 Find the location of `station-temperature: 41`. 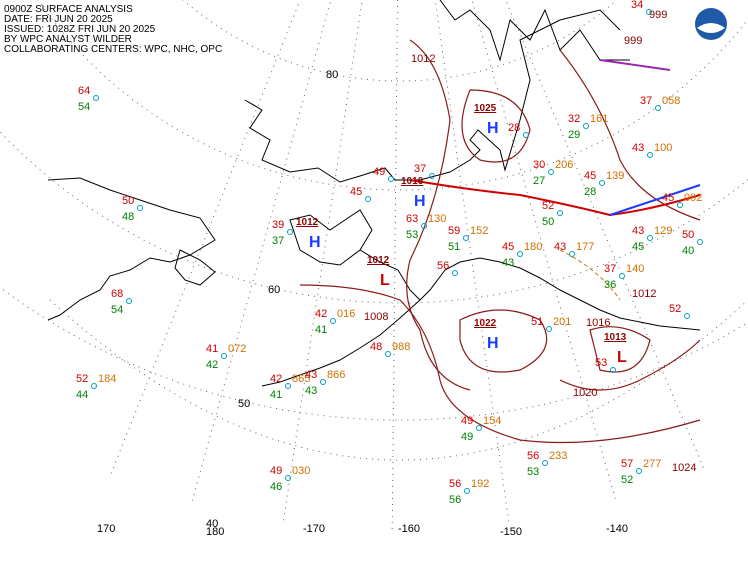

station-temperature: 41 is located at coordinates (212, 349).